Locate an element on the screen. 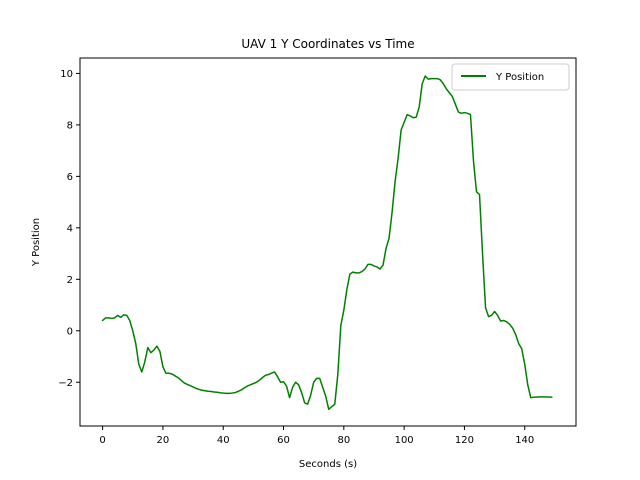 Image resolution: width=640 pixels, height=480 pixels. y-tick-label: 10 is located at coordinates (66, 74).